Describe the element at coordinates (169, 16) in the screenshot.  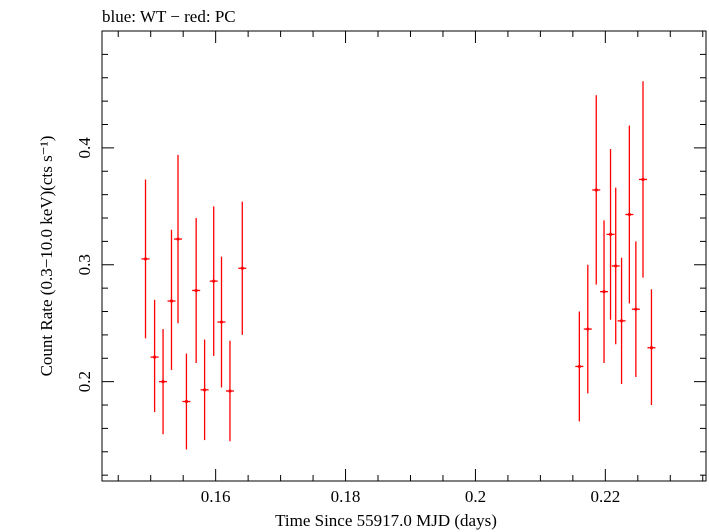
I see `chart-title: blue: WT − red: PC` at that location.